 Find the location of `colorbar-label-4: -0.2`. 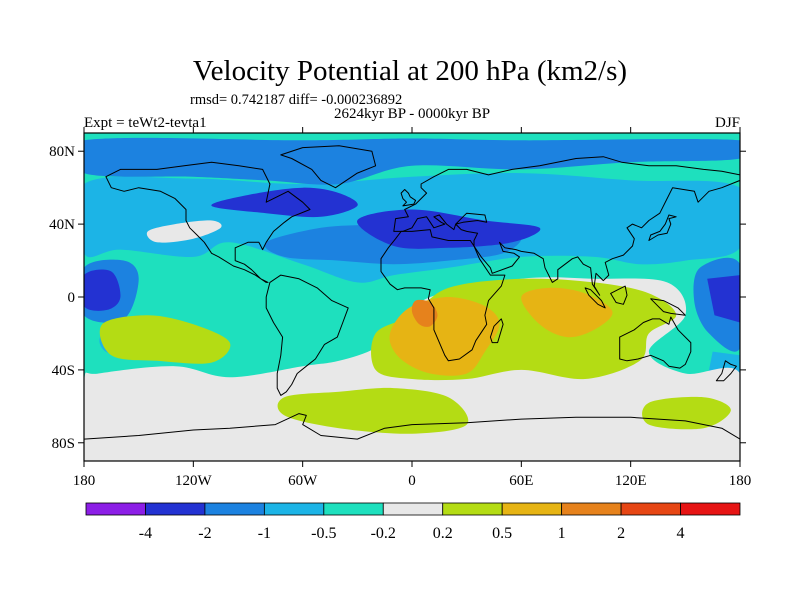

colorbar-label-4: -0.2 is located at coordinates (383, 533).